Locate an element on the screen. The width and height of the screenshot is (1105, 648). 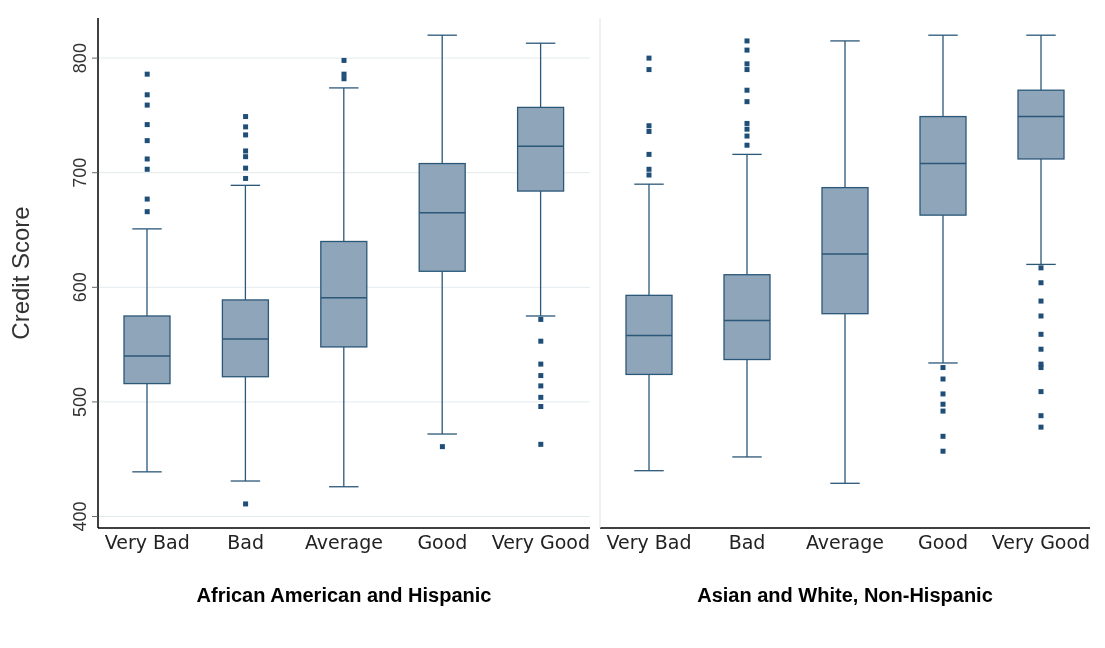
y-tick-label: 600 is located at coordinates (80, 287).